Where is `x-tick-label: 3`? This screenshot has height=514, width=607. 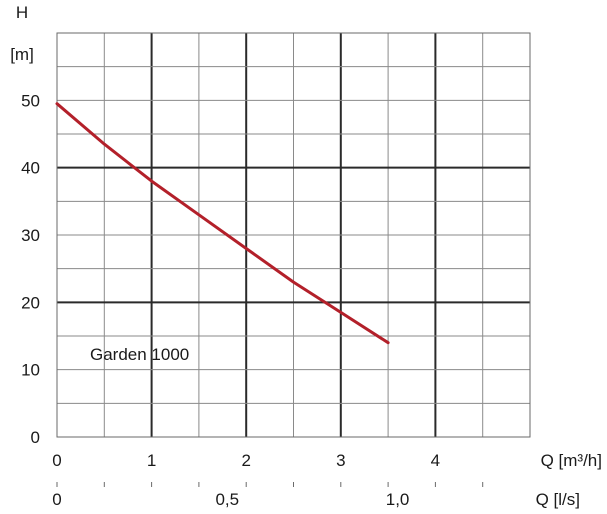
x-tick-label: 3 is located at coordinates (340, 460).